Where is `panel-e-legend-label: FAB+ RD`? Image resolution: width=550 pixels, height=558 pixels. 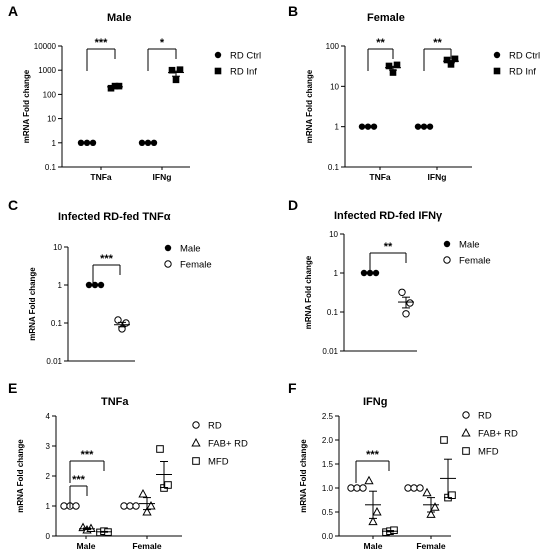 panel-e-legend-label: FAB+ RD is located at coordinates (228, 444).